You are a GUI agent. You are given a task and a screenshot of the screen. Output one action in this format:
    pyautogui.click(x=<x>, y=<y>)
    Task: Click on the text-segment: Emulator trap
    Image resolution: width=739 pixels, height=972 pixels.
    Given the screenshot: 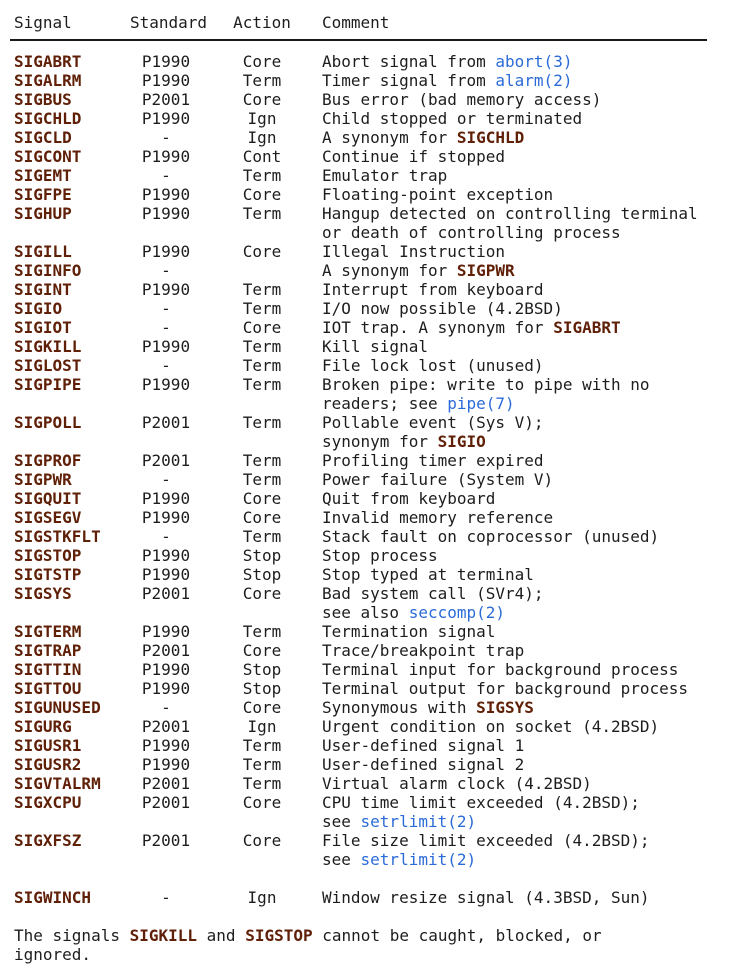 What is the action you would take?
    pyautogui.click(x=385, y=175)
    